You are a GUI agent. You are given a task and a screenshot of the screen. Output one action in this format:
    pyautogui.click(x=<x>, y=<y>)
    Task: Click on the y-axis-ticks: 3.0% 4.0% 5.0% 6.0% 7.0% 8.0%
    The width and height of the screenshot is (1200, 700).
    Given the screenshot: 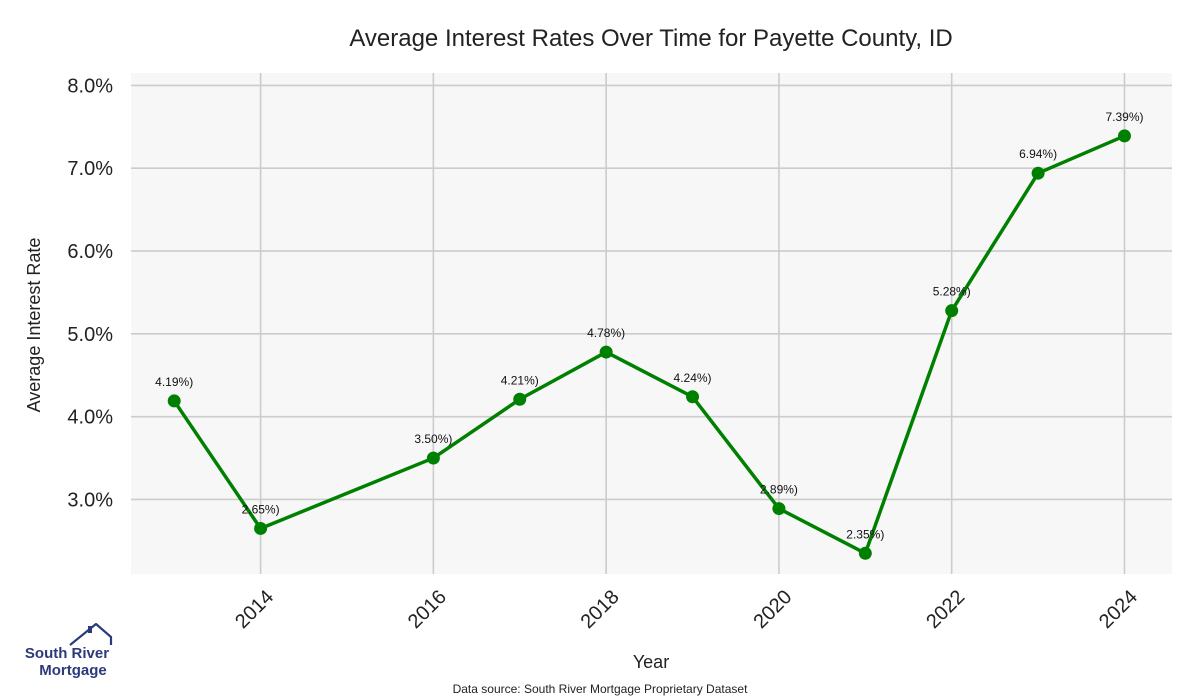 What is the action you would take?
    pyautogui.click(x=90, y=293)
    